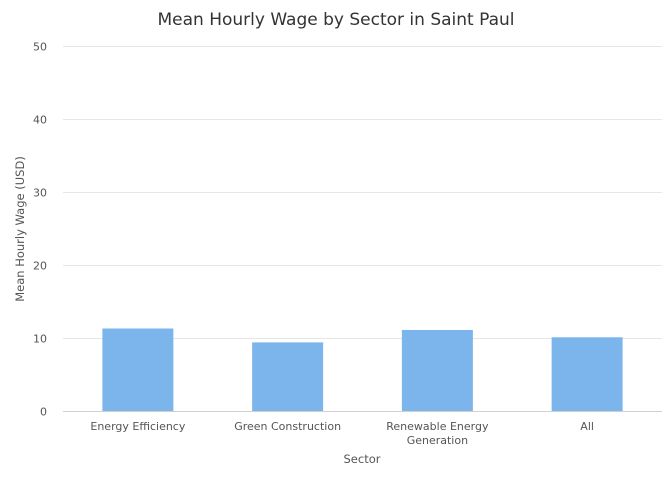 Image resolution: width=672 pixels, height=480 pixels. I want to click on y-axis-title: Mean Hourly Wage (USD), so click(20, 229).